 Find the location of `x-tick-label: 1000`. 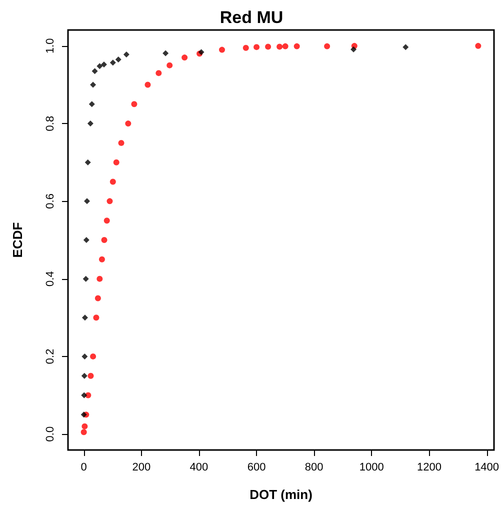

x-tick-label: 1000 is located at coordinates (371, 468).